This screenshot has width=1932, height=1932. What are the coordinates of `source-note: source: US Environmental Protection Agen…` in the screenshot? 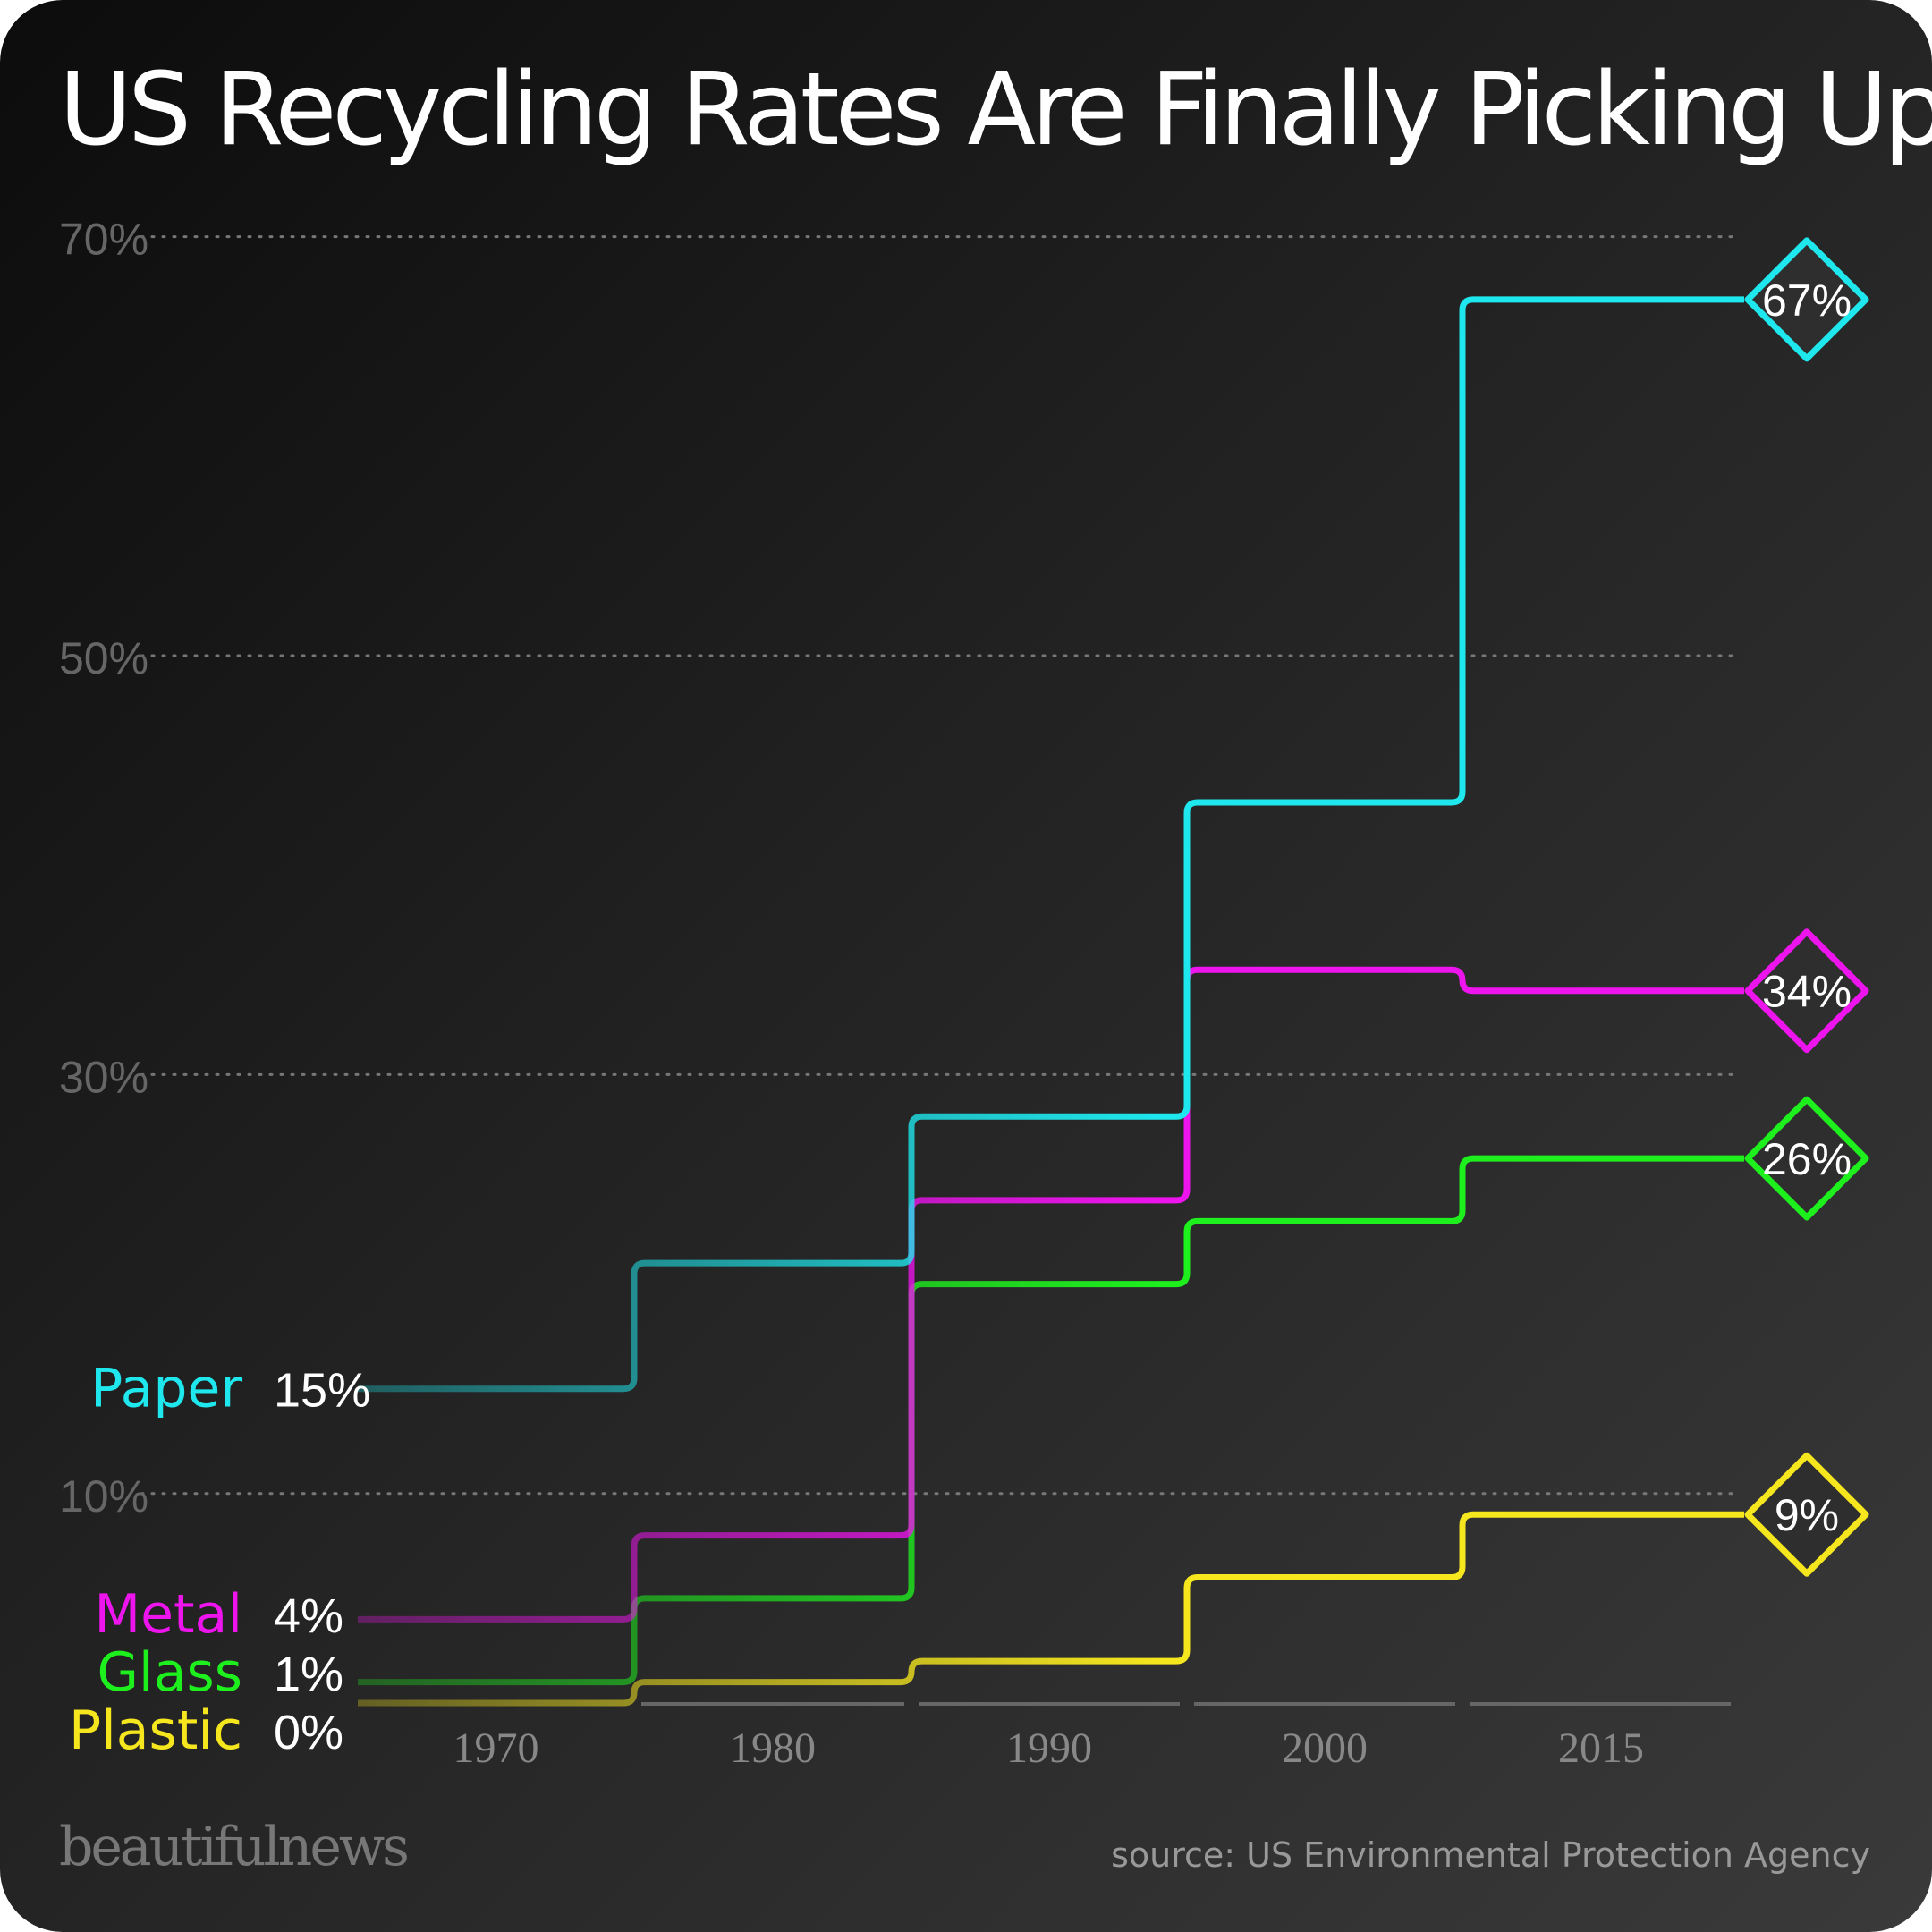 It's located at (1490, 1855).